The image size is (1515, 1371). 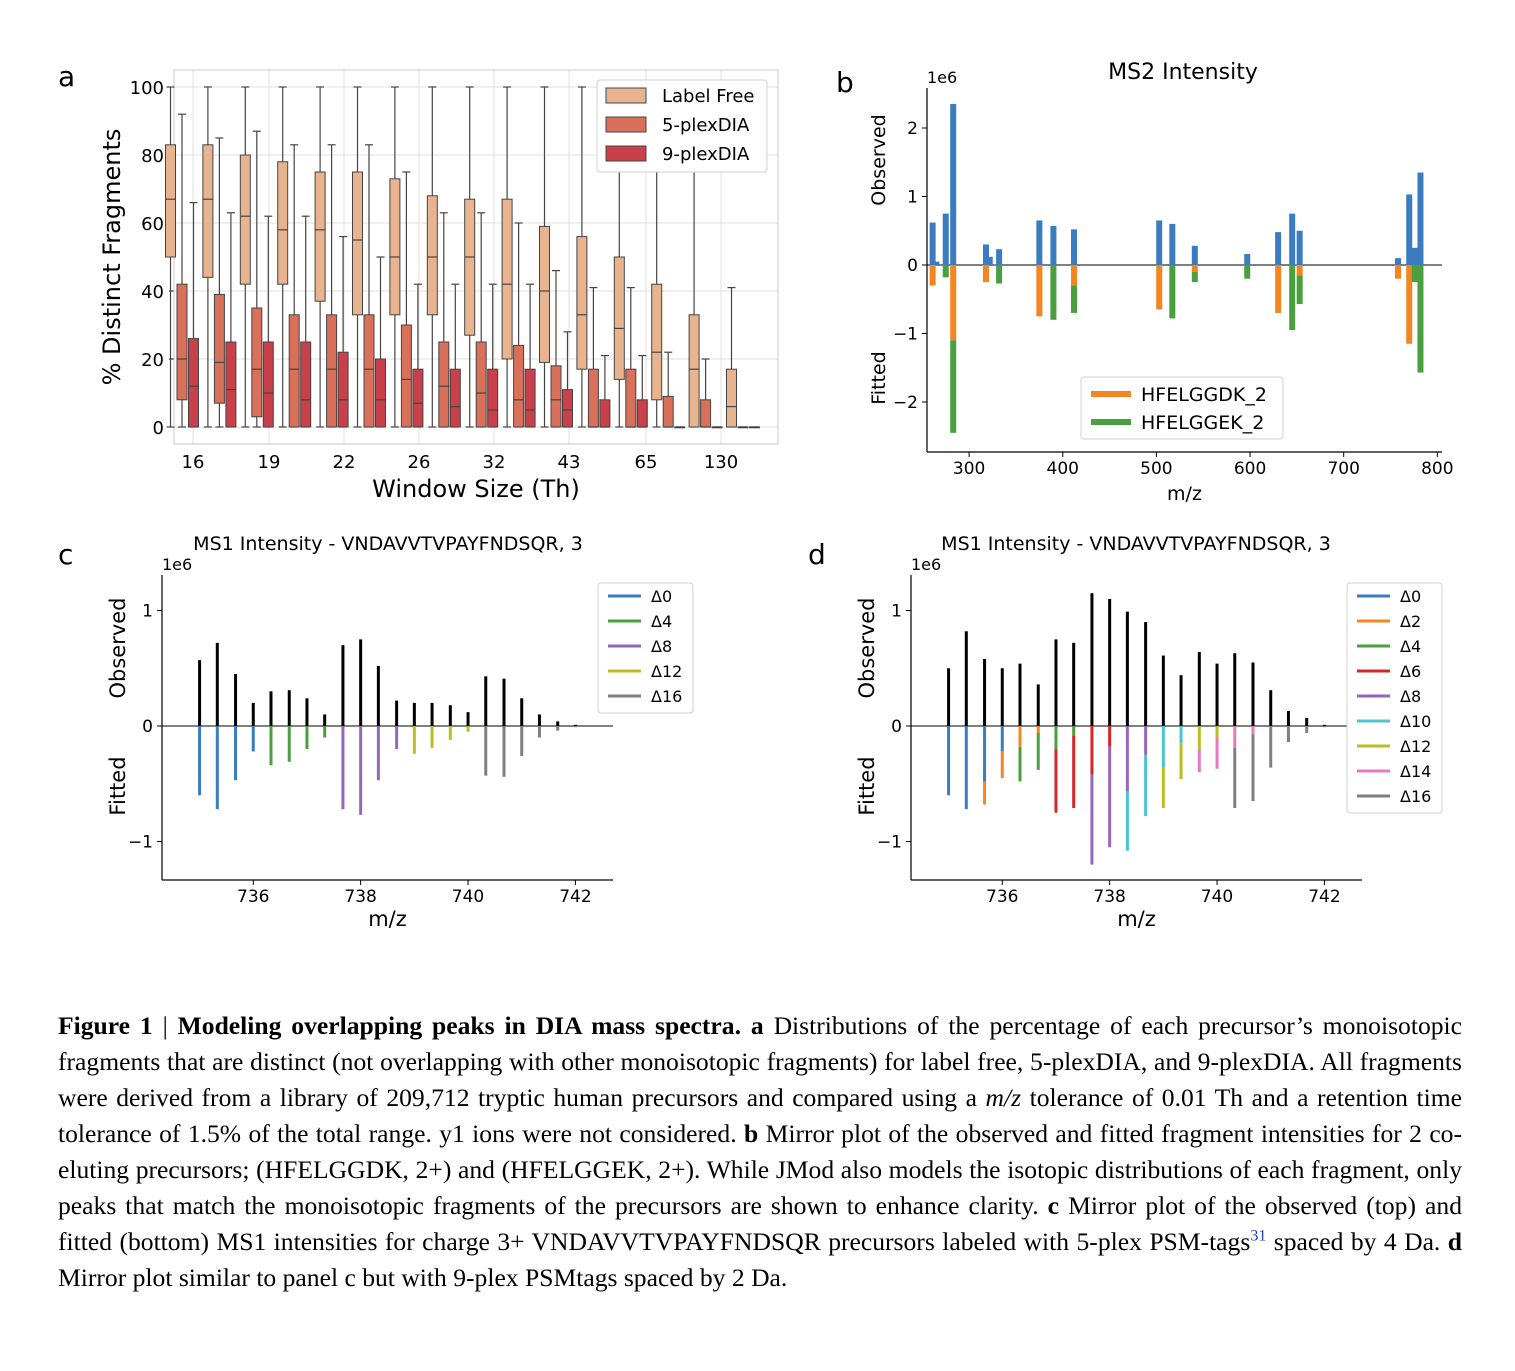 What do you see at coordinates (1182, 408) in the screenshot?
I see `panel-b-legend-box` at bounding box center [1182, 408].